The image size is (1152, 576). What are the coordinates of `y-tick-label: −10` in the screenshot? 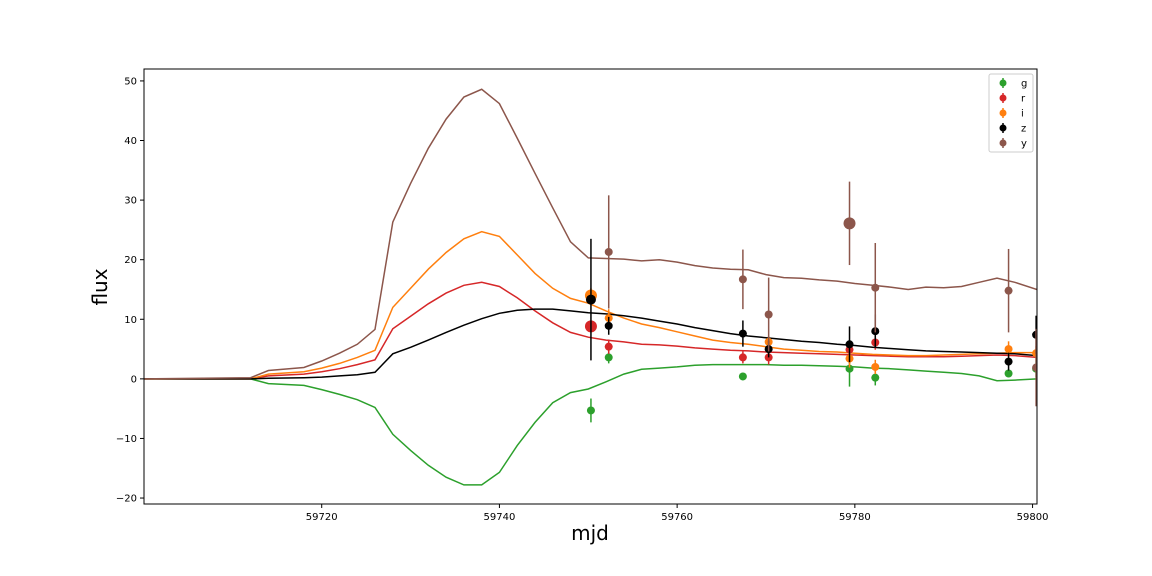 It's located at (126, 439).